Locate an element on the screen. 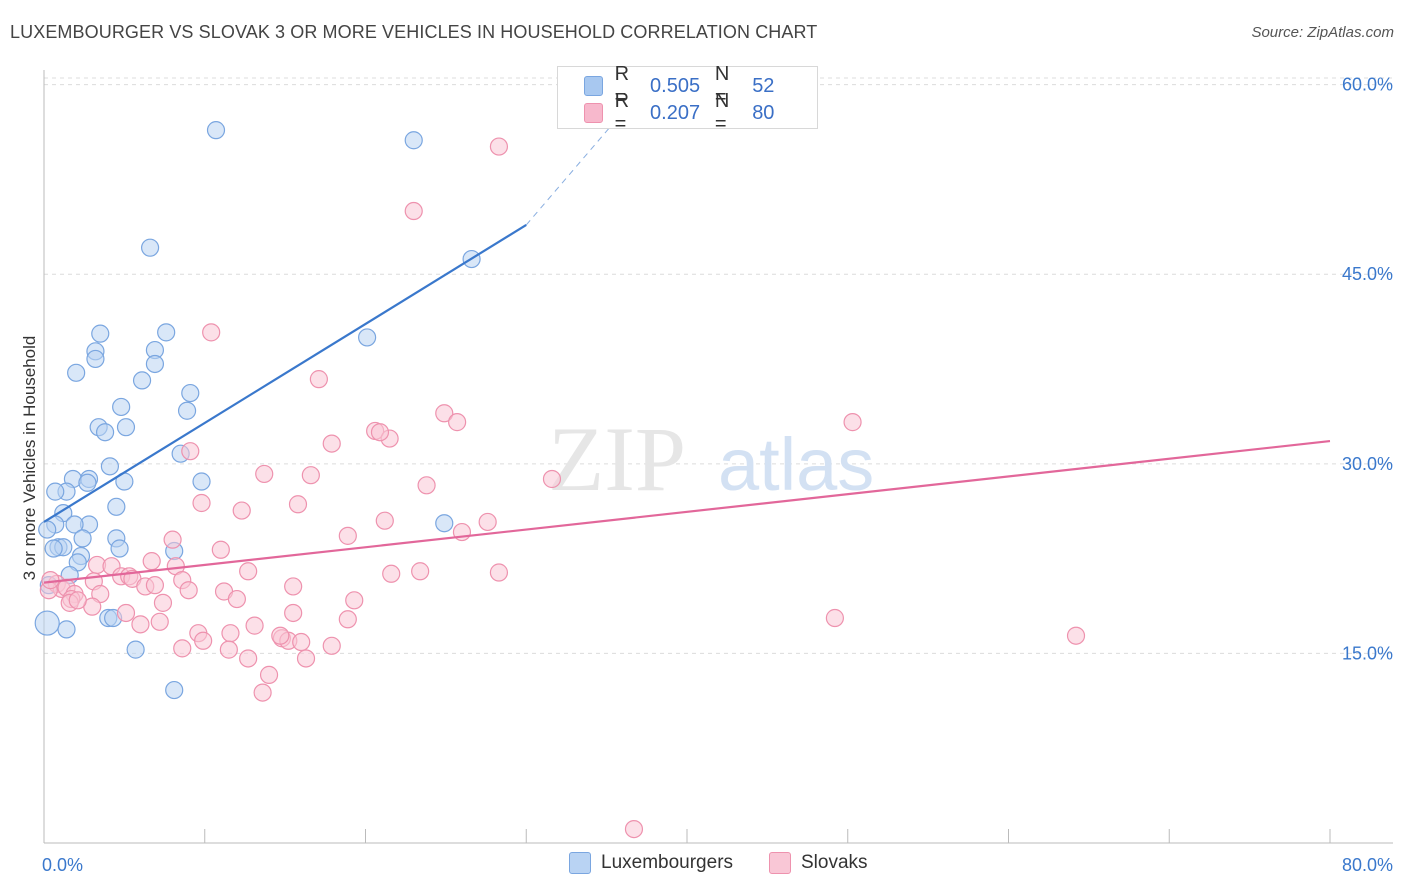  legend-r-value: 0.505 is located at coordinates (675, 85).